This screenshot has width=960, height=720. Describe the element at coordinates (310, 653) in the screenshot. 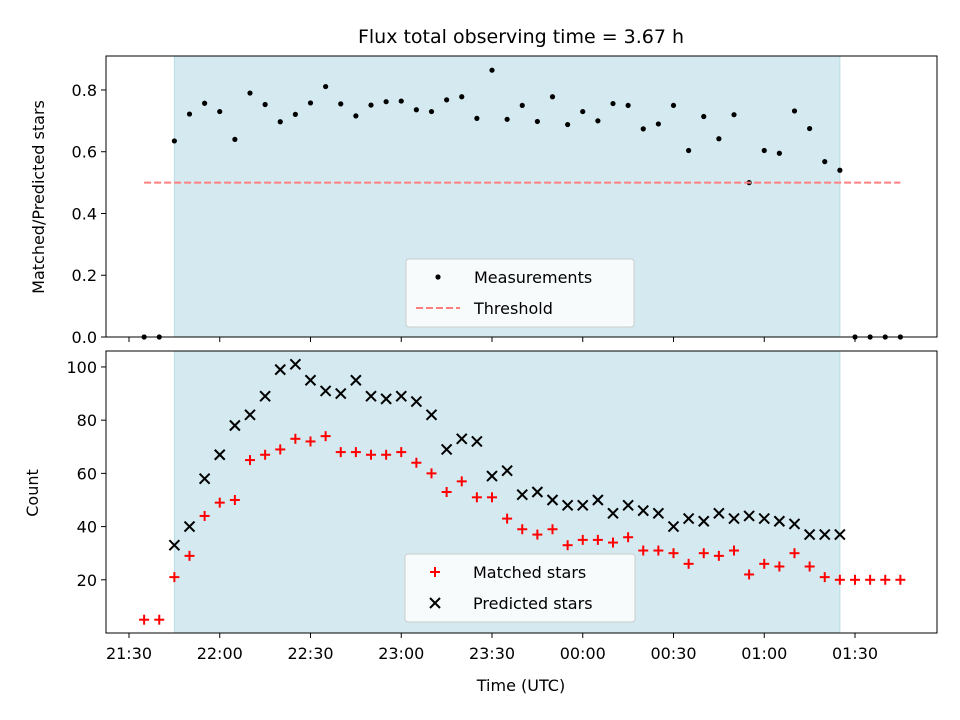

I see `x-tick-label: 22:30` at that location.